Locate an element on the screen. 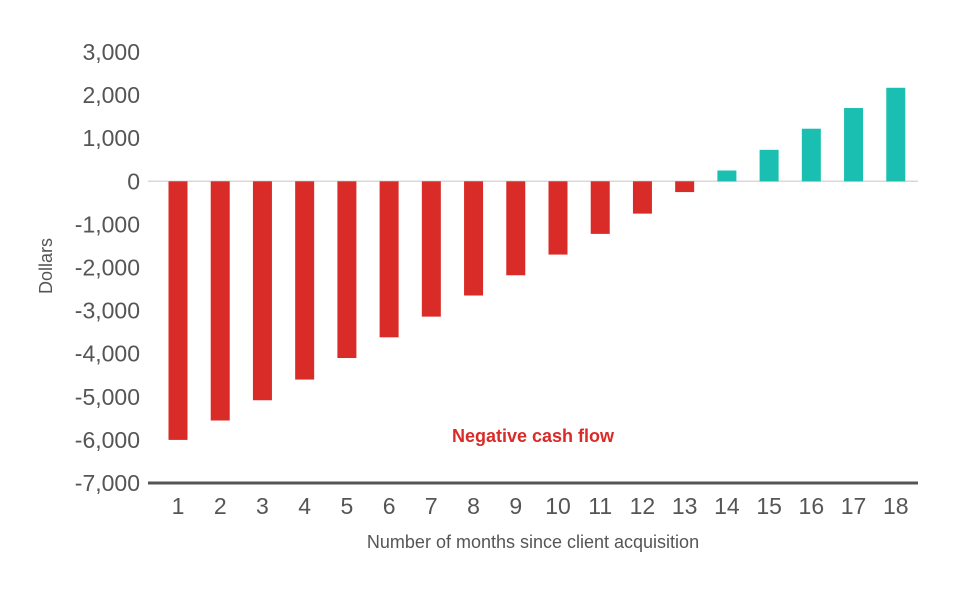 The height and width of the screenshot is (589, 960). x-tick-label: 2 is located at coordinates (220, 506).